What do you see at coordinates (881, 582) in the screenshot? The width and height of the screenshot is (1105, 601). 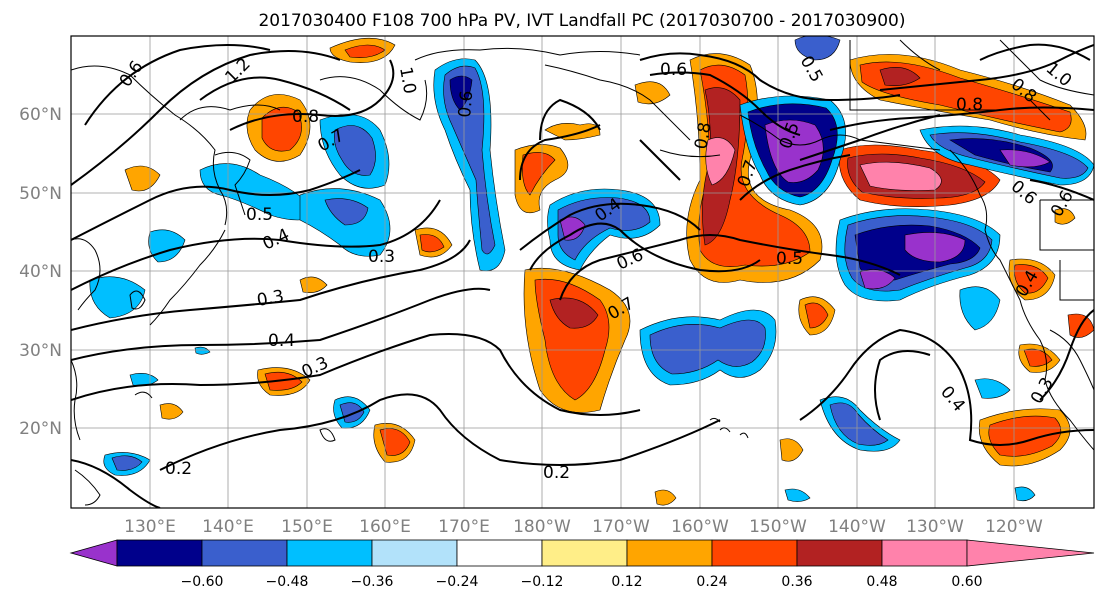 I see `colorbar-tick: 0.48` at bounding box center [881, 582].